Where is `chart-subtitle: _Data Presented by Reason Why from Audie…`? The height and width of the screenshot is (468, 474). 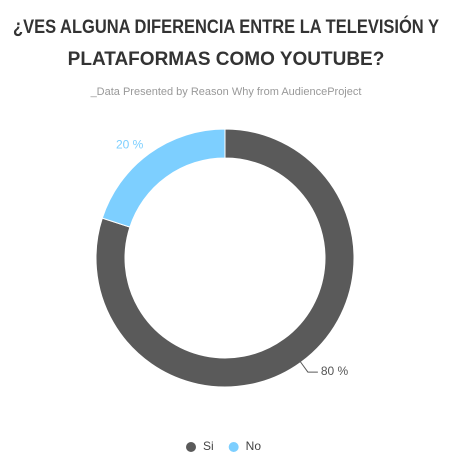
chart-subtitle: _Data Presented by Reason Why from Audie… is located at coordinates (226, 92).